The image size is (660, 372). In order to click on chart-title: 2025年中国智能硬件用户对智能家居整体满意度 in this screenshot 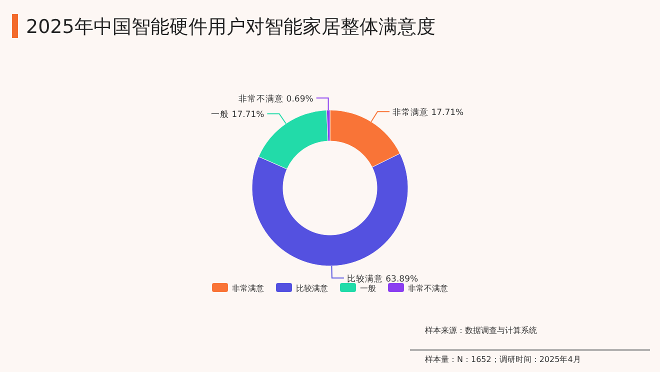, I will do `click(231, 27)`.